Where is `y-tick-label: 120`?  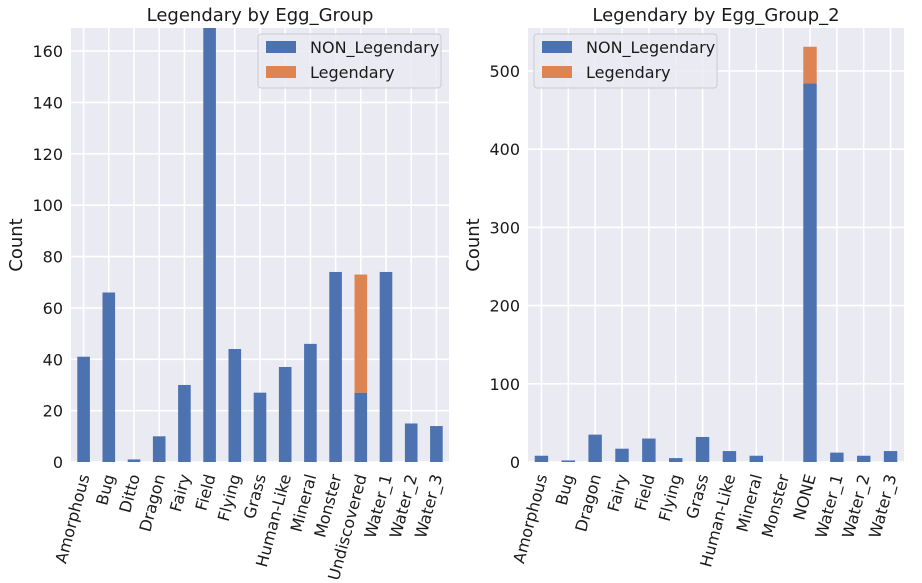 y-tick-label: 120 is located at coordinates (47, 154).